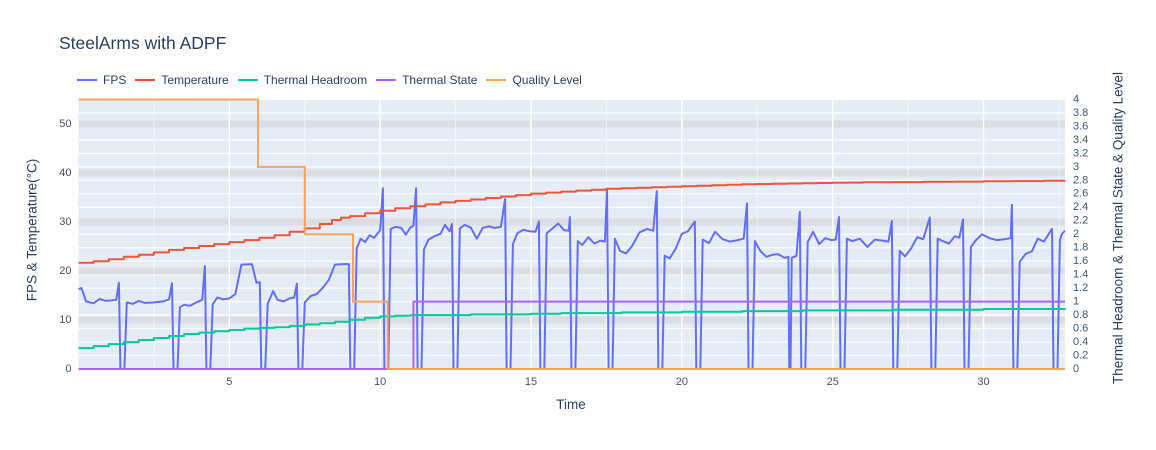  I want to click on y-right-tick-label: 1.2, so click(1080, 288).